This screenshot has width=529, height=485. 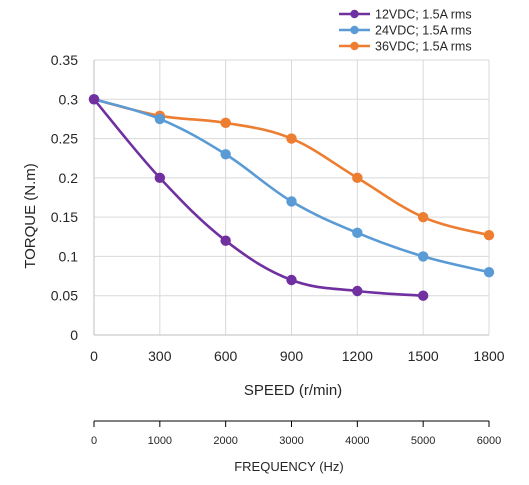 I want to click on frequency-tick-label: 0, so click(x=94, y=441).